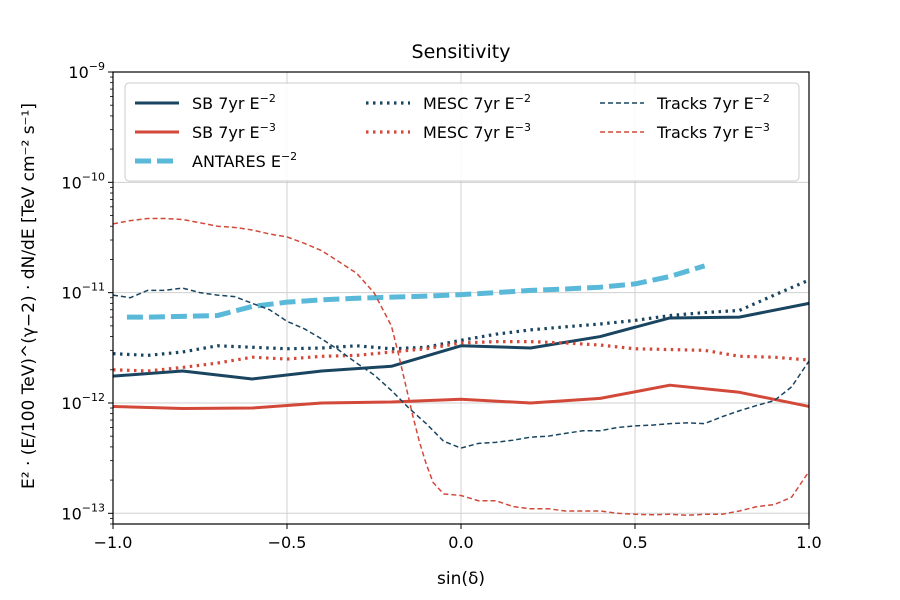  I want to click on y-tick-label: 10−10, so click(83, 181).